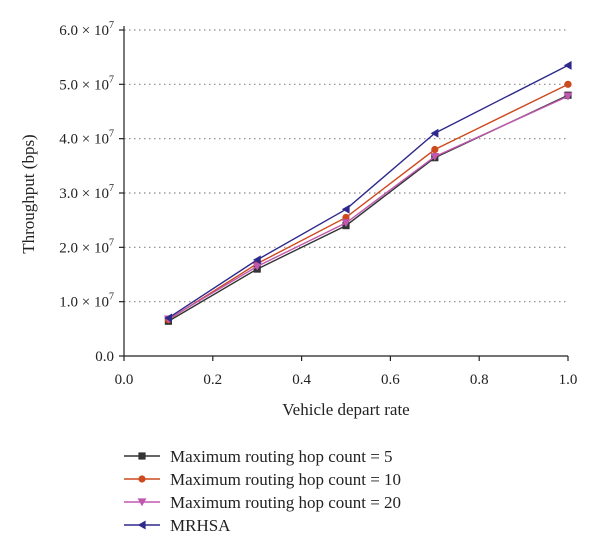  What do you see at coordinates (86, 192) in the screenshot?
I see `y-tick-label: 3.0 × 10⁷` at bounding box center [86, 192].